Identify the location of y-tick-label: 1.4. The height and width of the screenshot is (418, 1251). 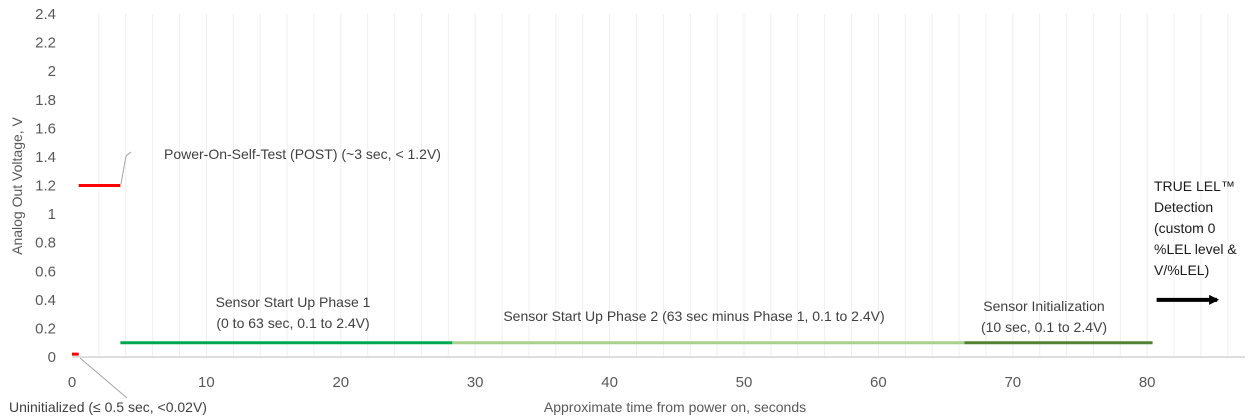
(45, 157).